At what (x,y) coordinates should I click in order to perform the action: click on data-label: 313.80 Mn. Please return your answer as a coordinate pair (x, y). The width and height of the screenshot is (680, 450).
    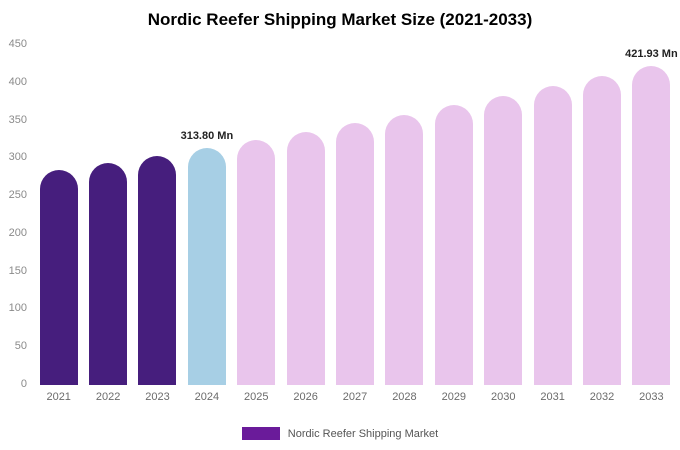
    Looking at the image, I should click on (207, 135).